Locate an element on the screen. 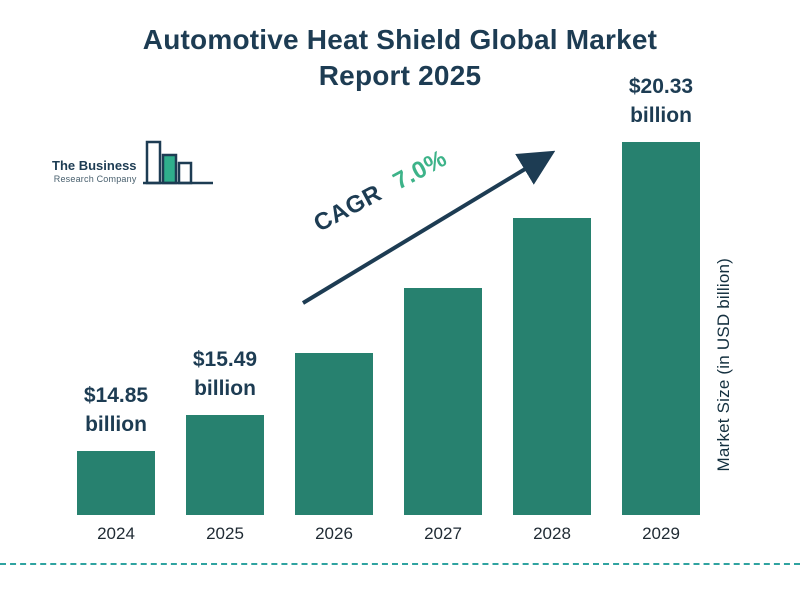  chart-title-line2: Report 2025 is located at coordinates (400, 75).